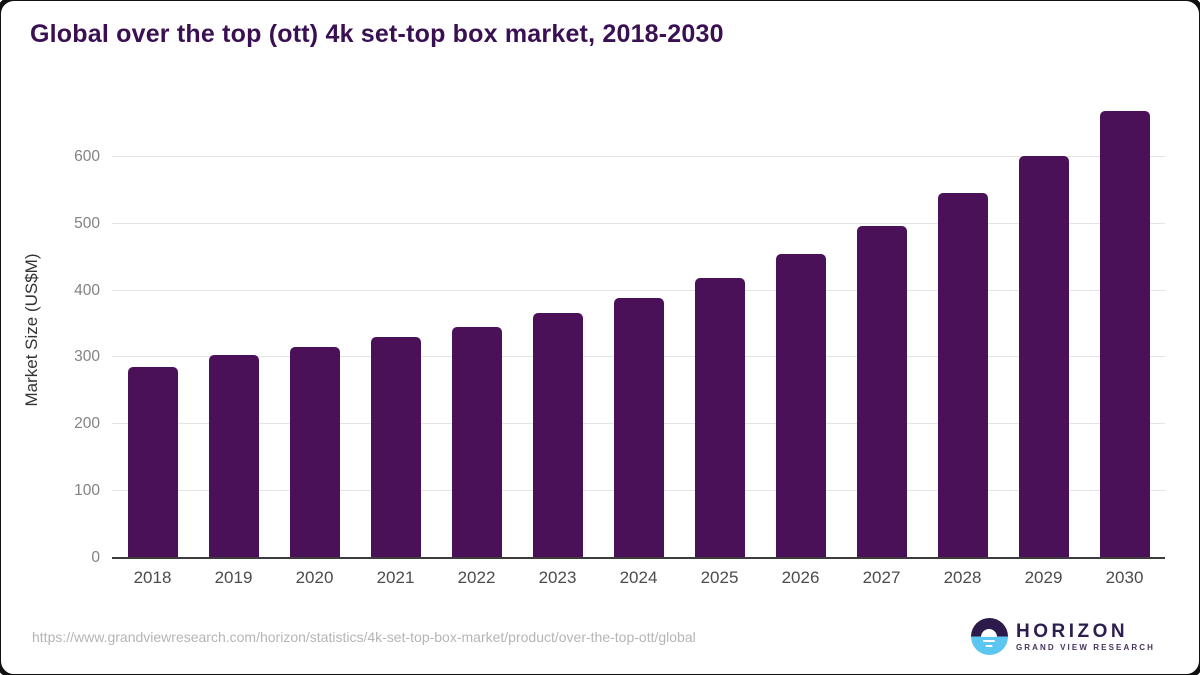 Image resolution: width=1200 pixels, height=675 pixels. What do you see at coordinates (1072, 631) in the screenshot?
I see `logo-wordmark: HORIZON` at bounding box center [1072, 631].